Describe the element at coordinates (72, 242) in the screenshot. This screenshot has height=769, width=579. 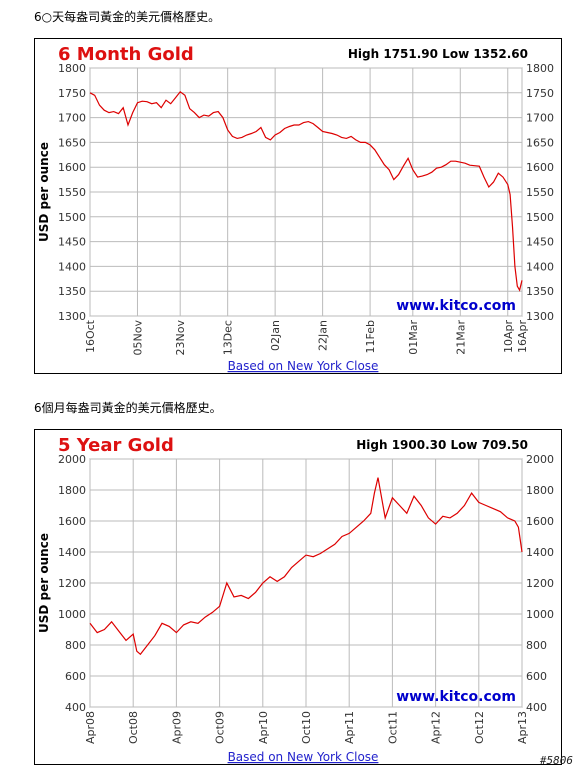
I see `y-tick-label-left: 1450` at that location.